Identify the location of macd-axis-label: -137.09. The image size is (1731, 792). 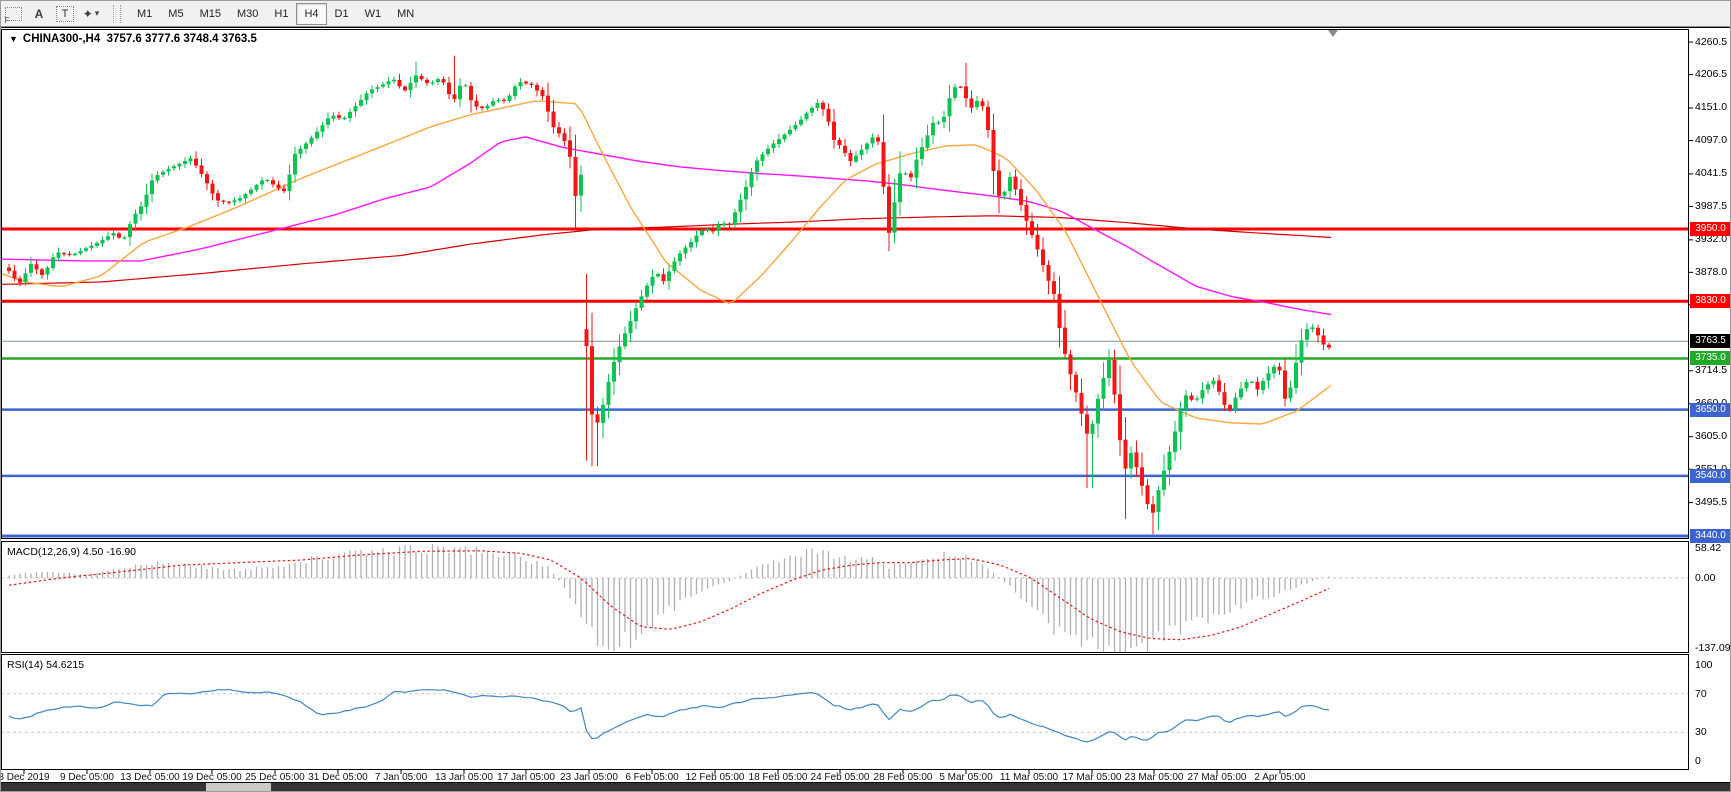
(1713, 648).